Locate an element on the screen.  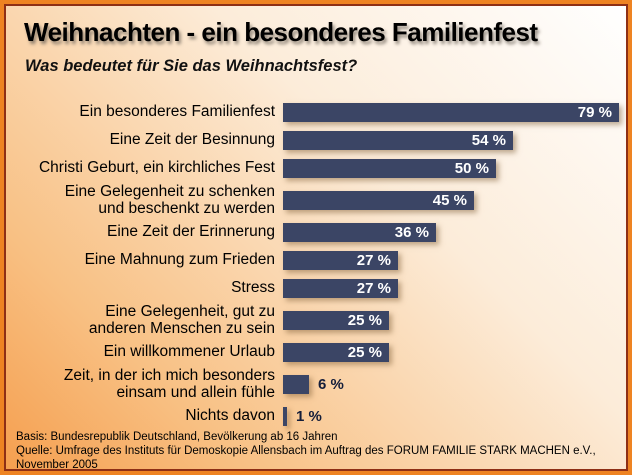
bar-row: Nichts davon 1 % is located at coordinates (316, 416).